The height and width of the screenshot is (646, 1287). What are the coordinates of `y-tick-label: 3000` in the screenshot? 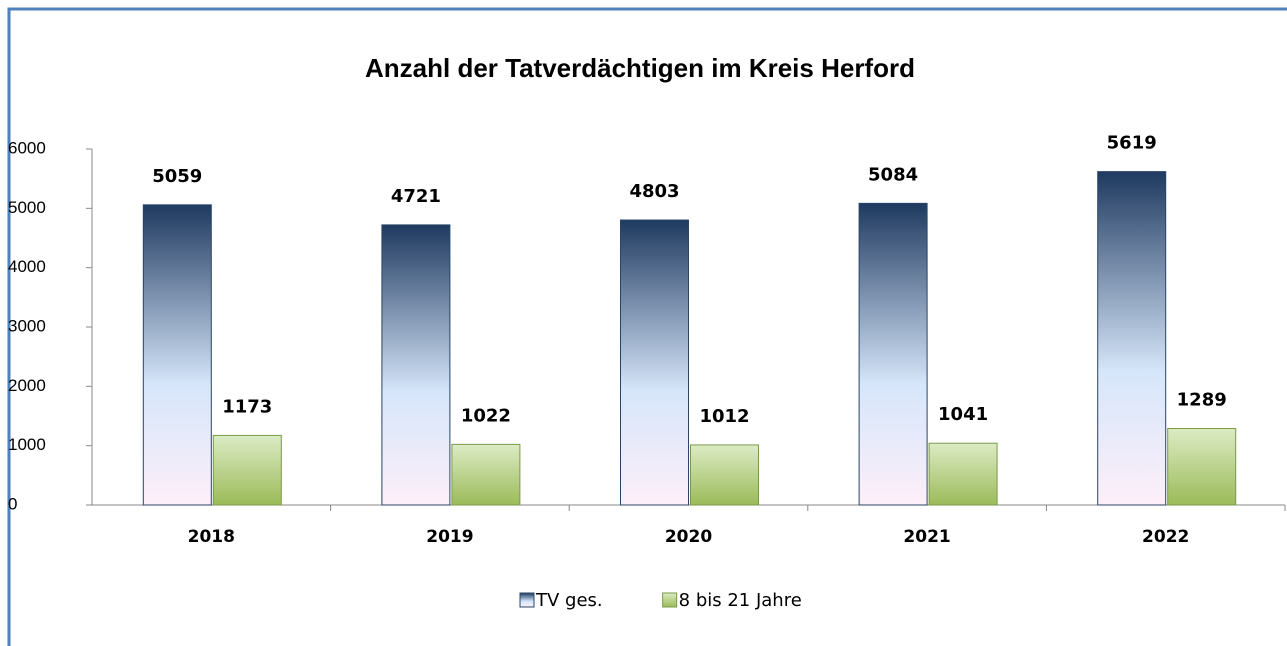 It's located at (27, 325).